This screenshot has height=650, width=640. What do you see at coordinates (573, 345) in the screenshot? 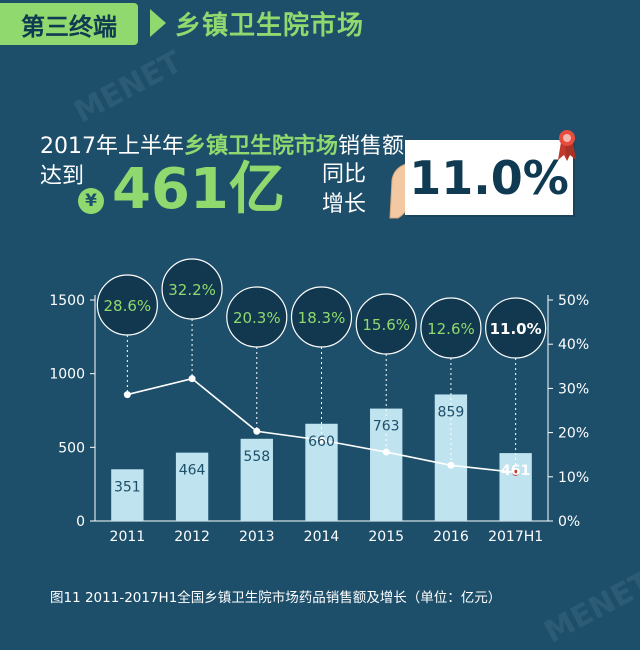
I see `right-tick-label: 40%` at bounding box center [573, 345].